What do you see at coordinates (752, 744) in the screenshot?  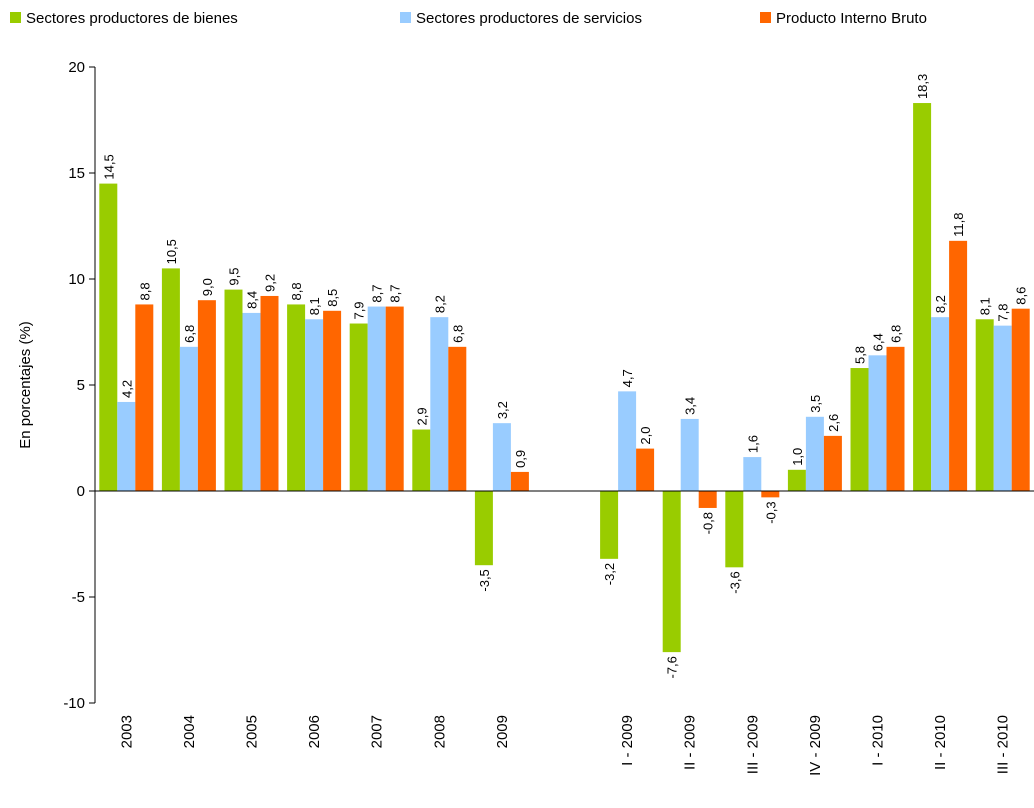 I see `x-tick-label: III - 2009` at bounding box center [752, 744].